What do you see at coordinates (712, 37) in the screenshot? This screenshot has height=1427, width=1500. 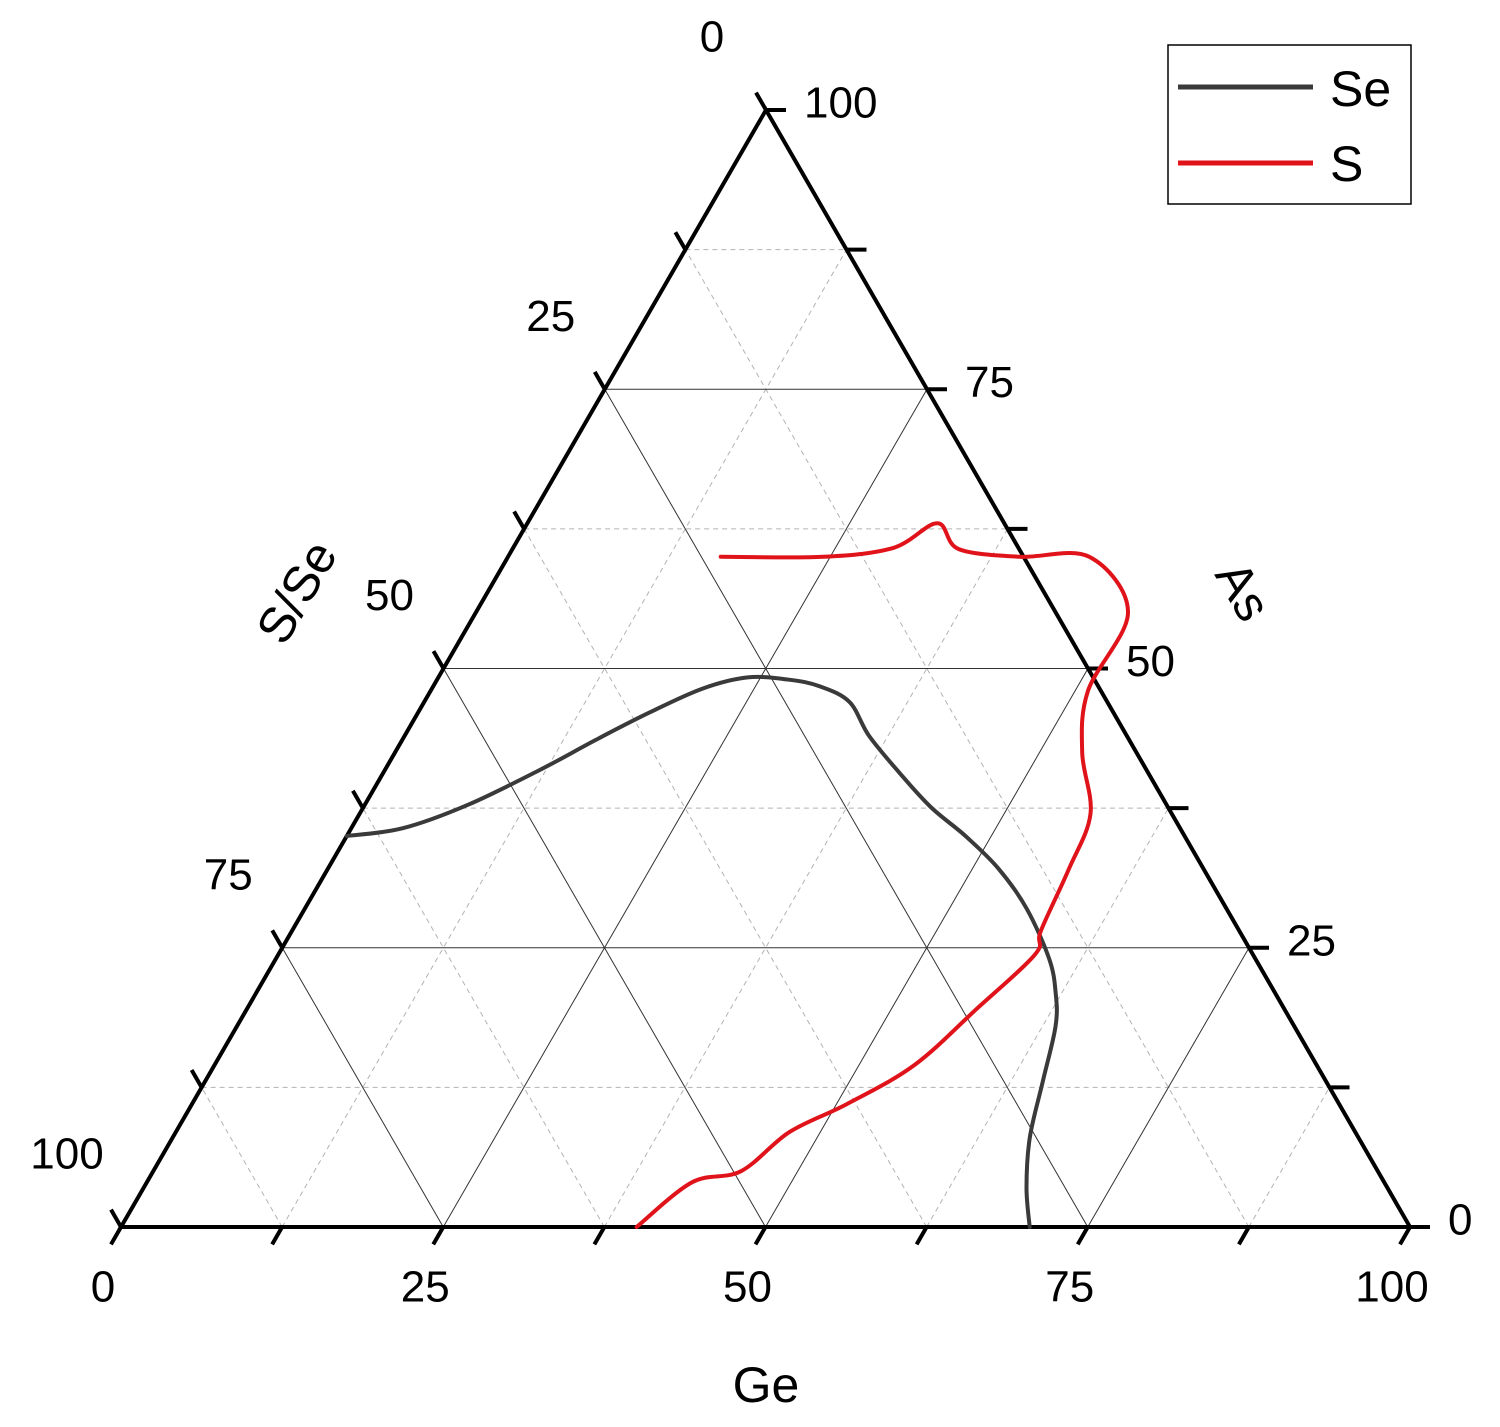 I see `tick-label-ss: 0` at bounding box center [712, 37].